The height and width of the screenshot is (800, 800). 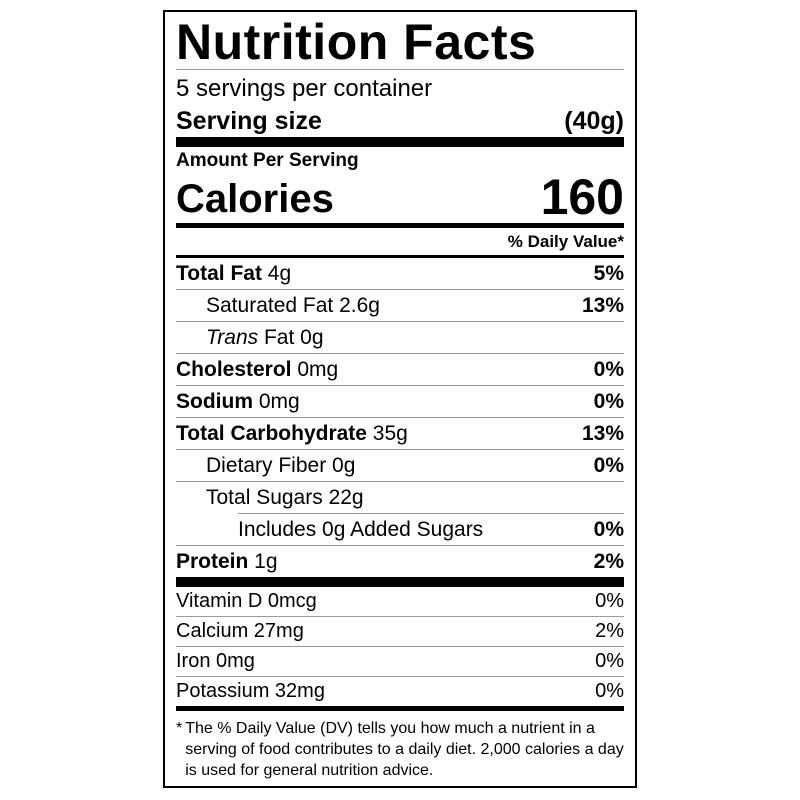 I want to click on nutrient-dv-sodium: 0%, so click(x=608, y=401).